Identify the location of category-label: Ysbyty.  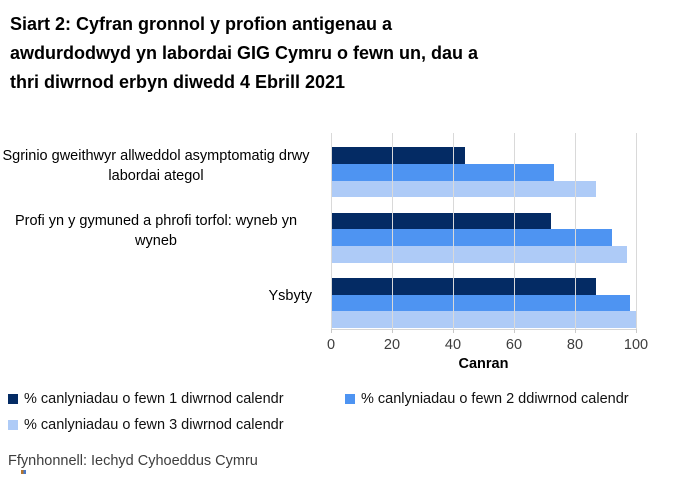
(290, 296).